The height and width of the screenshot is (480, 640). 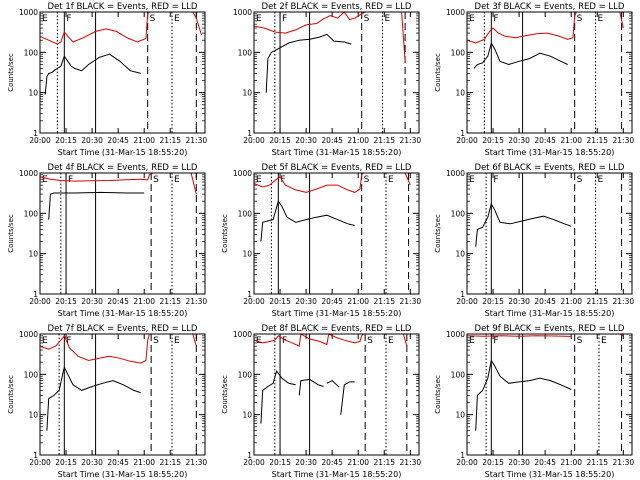 What do you see at coordinates (123, 313) in the screenshot?
I see `panel-4-xlabel: Start Time (31-Mar-15 18:55:20)` at bounding box center [123, 313].